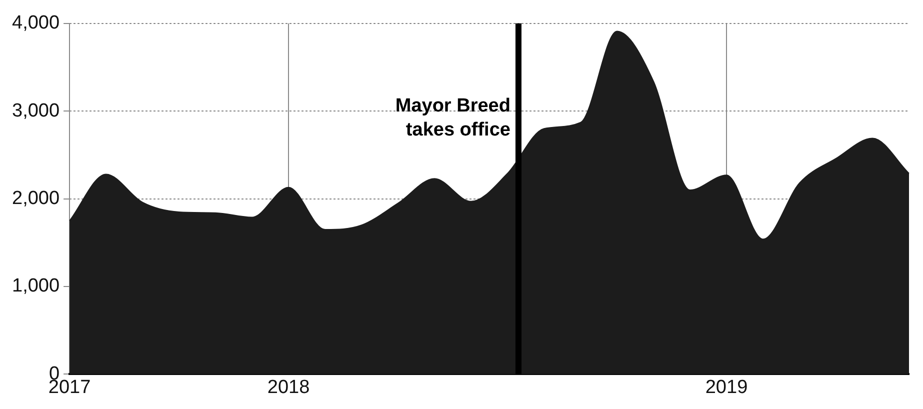 Image resolution: width=923 pixels, height=409 pixels. What do you see at coordinates (288, 387) in the screenshot?
I see `x-tick-label: 2018` at bounding box center [288, 387].